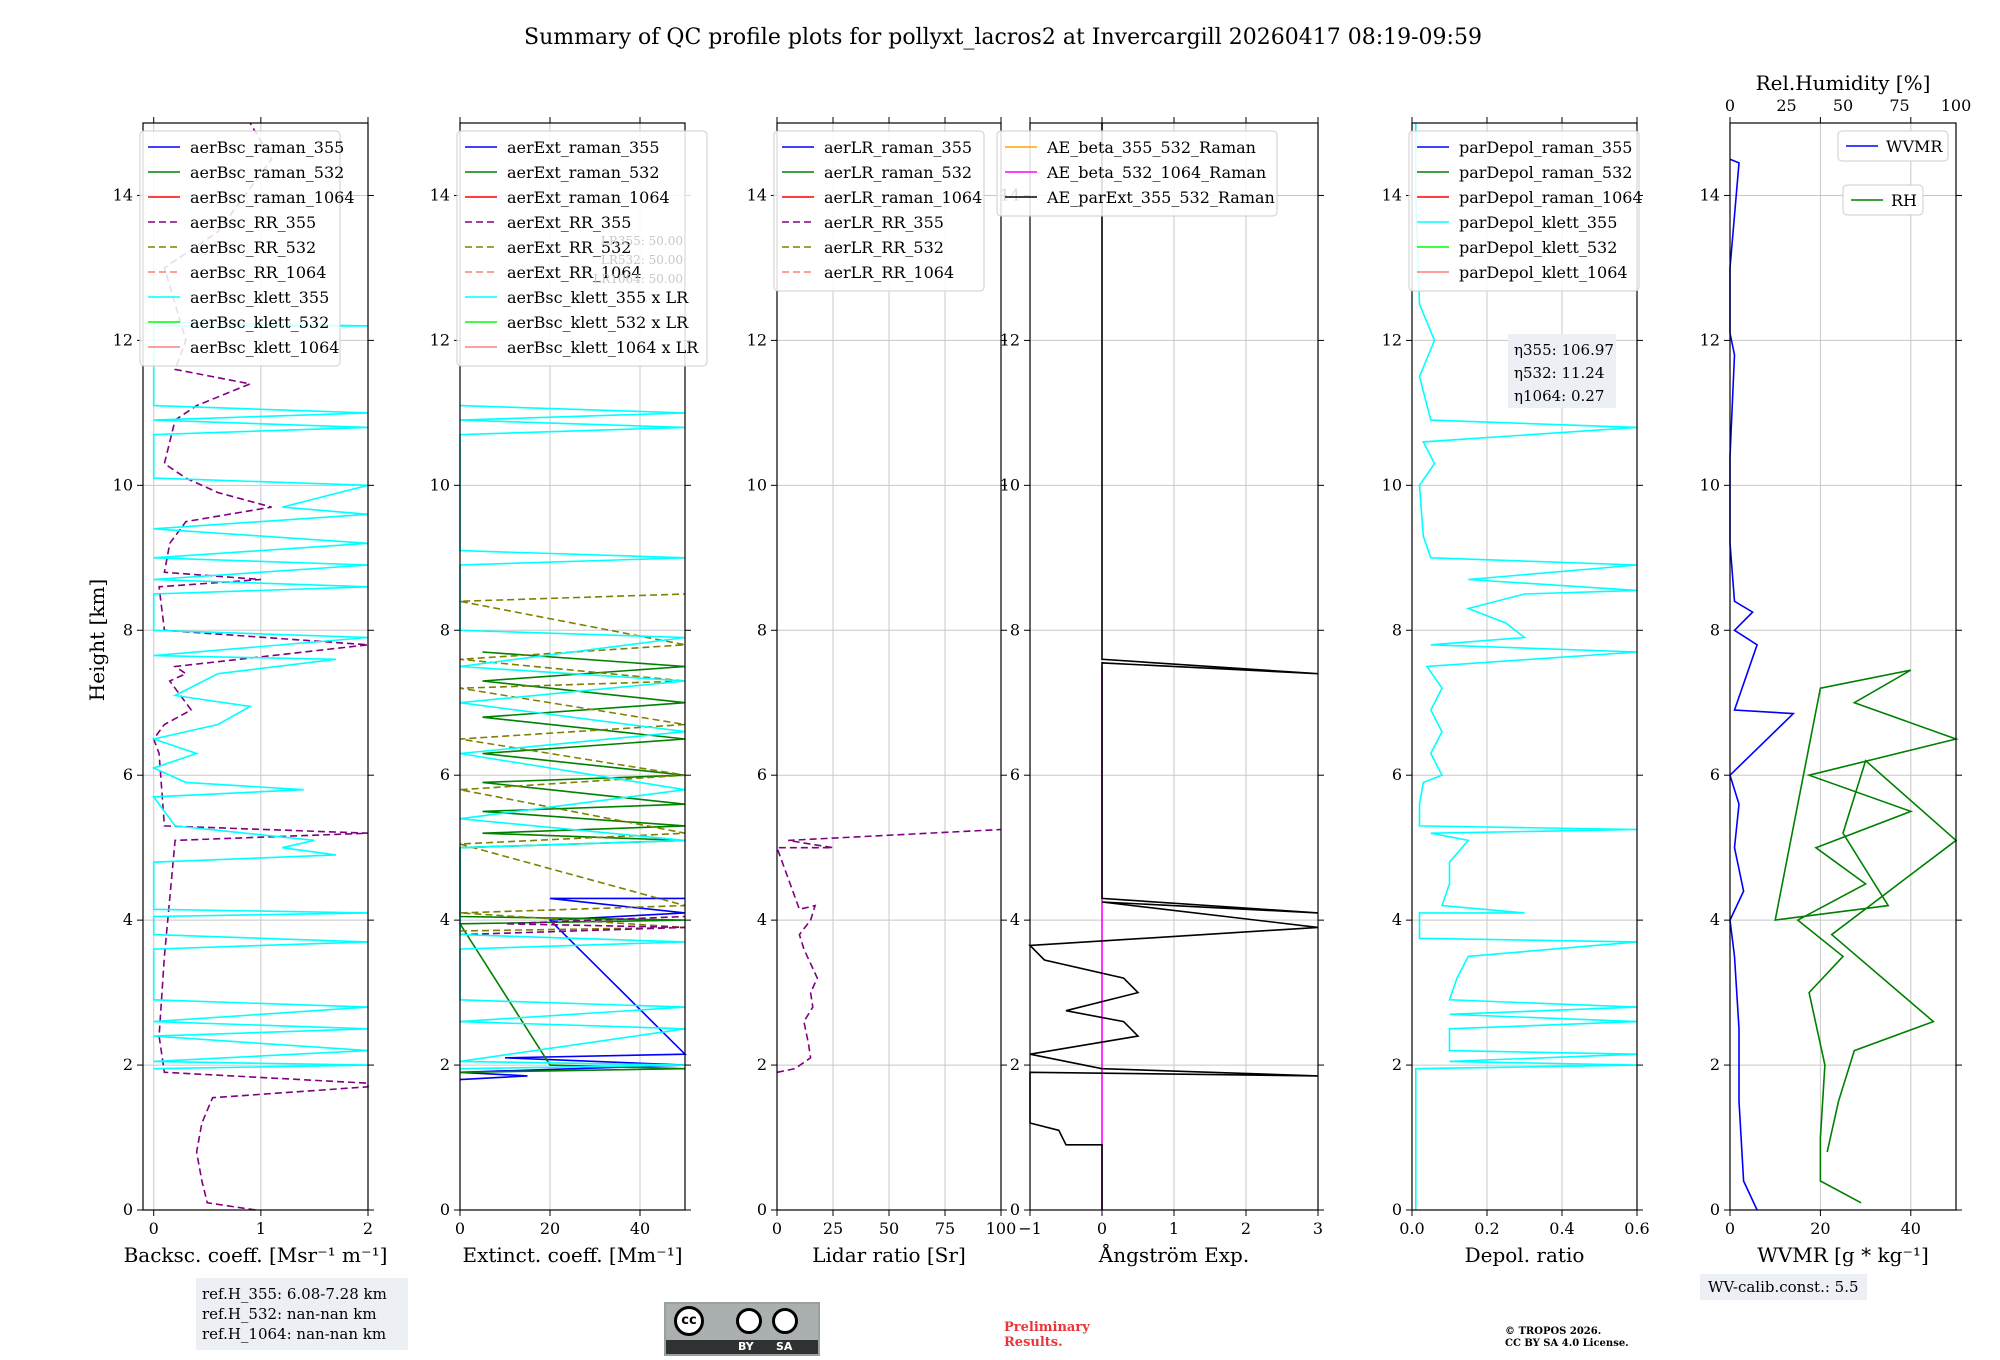 The image size is (2000, 1360). Describe the element at coordinates (945, 1228) in the screenshot. I see `x-tick-label: 75` at that location.